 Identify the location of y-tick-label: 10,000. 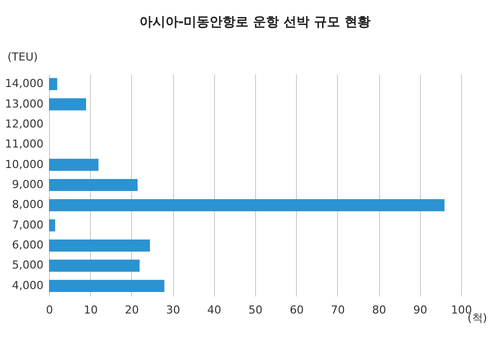
(24, 164).